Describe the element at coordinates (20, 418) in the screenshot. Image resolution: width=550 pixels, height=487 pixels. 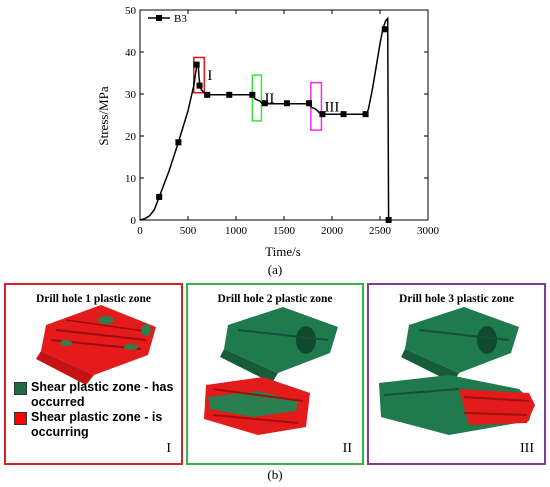
I see `legend-swatch-red` at that location.